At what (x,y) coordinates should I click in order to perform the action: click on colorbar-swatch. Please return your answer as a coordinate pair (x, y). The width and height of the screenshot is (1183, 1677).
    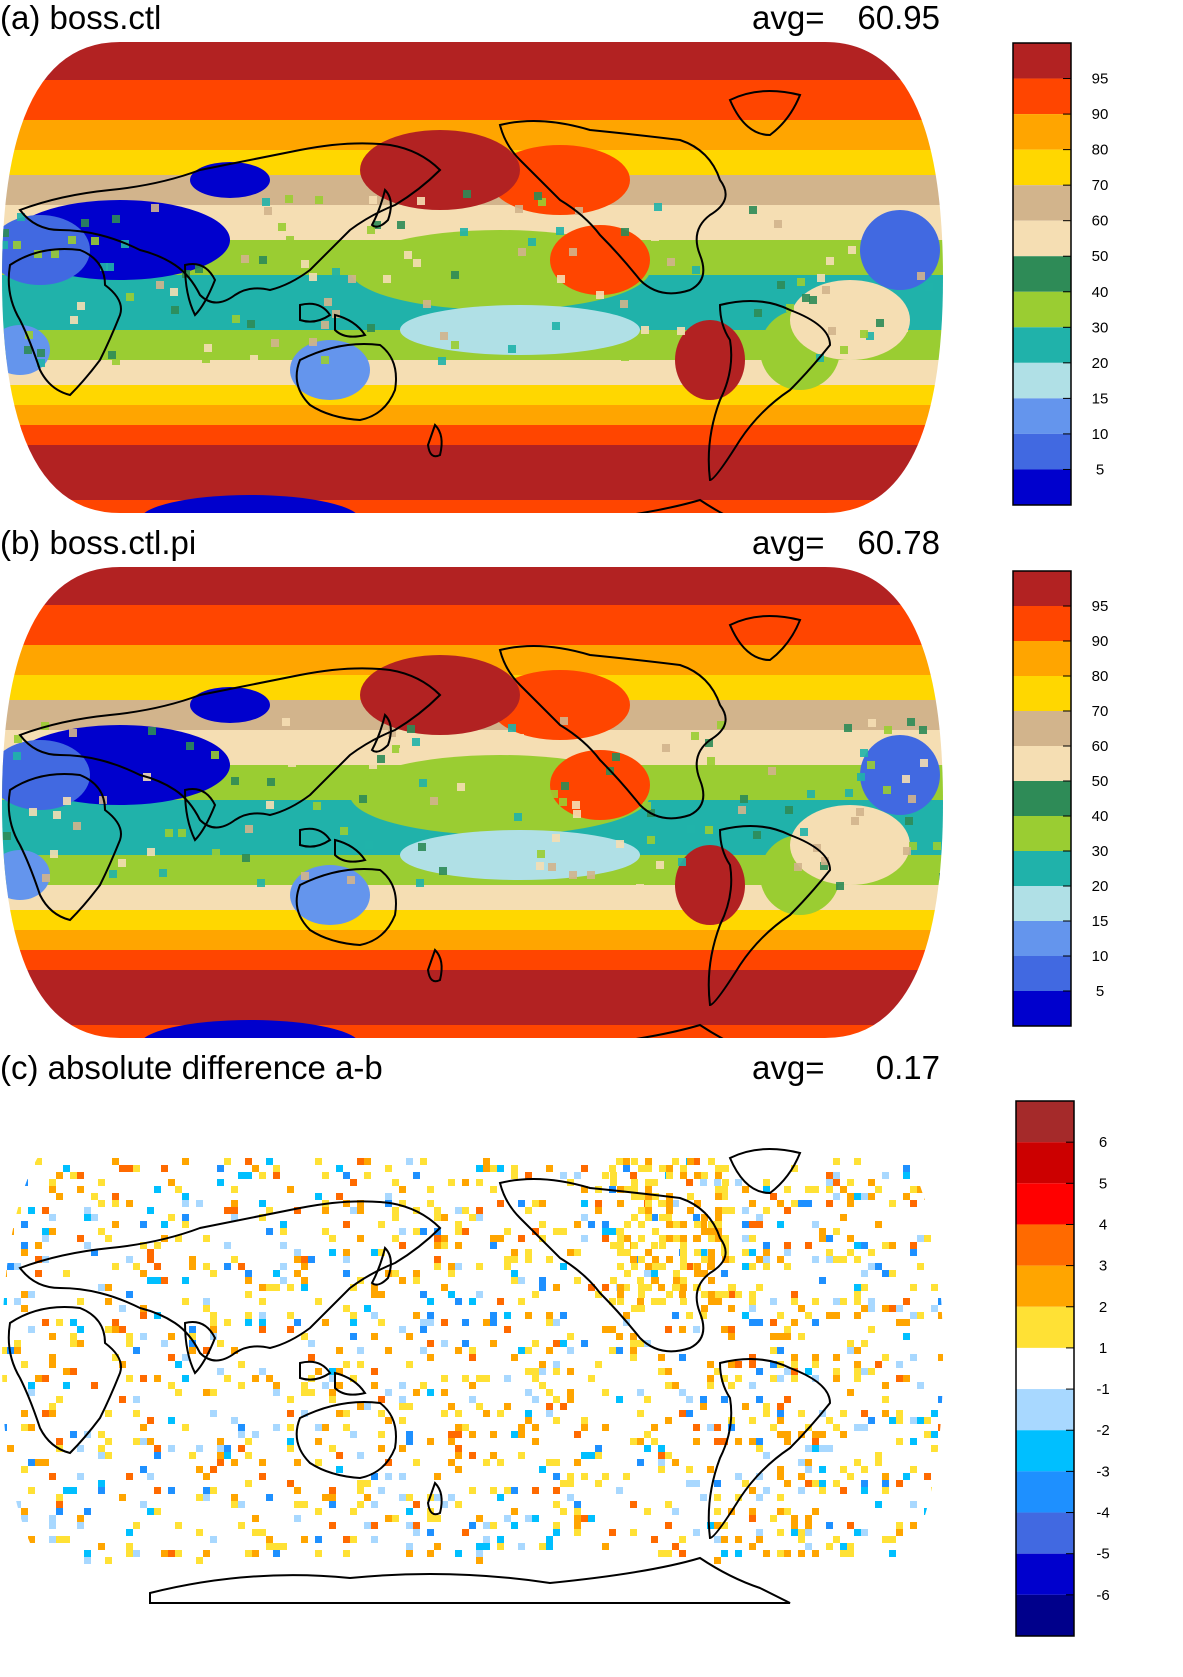
    Looking at the image, I should click on (1045, 1615).